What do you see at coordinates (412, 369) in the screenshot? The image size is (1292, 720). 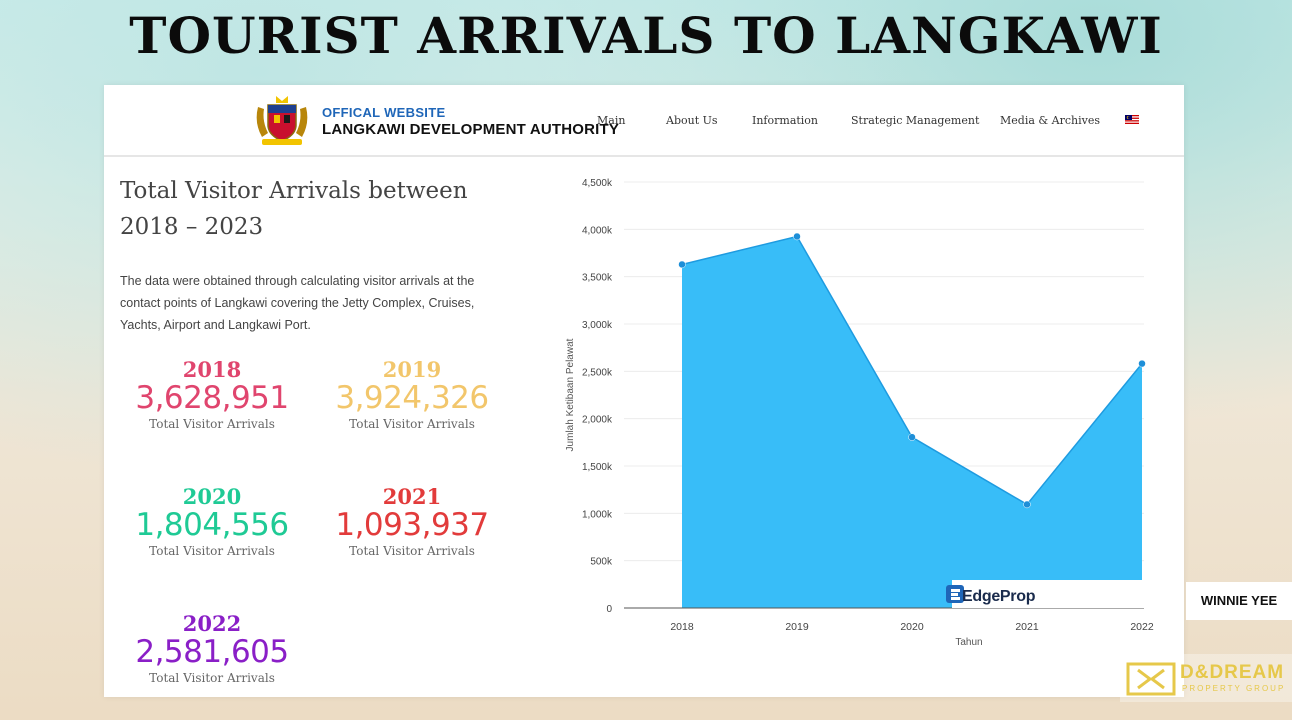 I see `stat-year: 2019` at bounding box center [412, 369].